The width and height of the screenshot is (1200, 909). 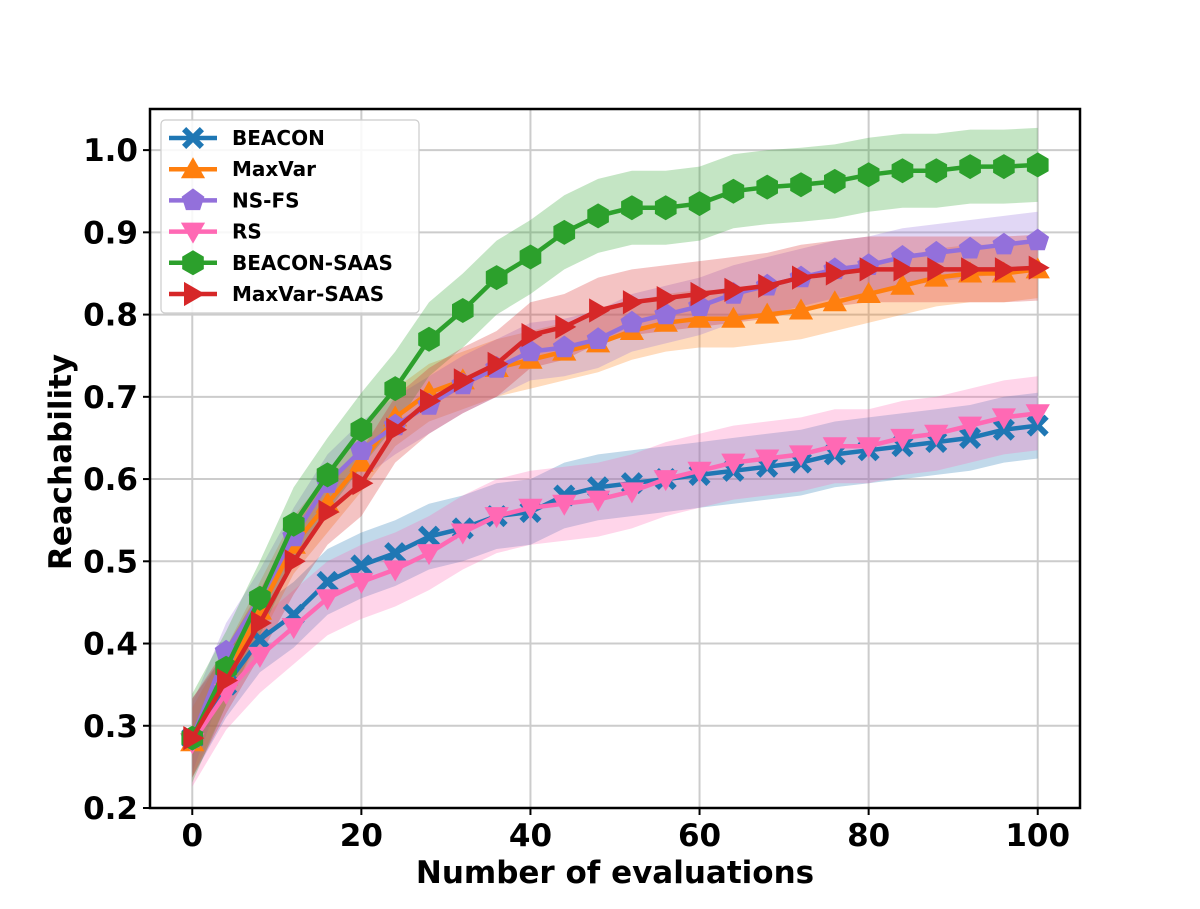 I want to click on legend-item-maxvar: MaxVar, so click(x=242, y=169).